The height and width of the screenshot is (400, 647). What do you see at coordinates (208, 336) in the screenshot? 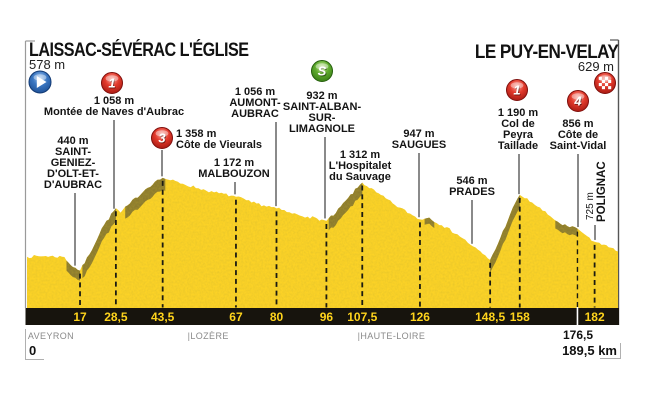
I see `department-label: |LOZÈRE` at bounding box center [208, 336].